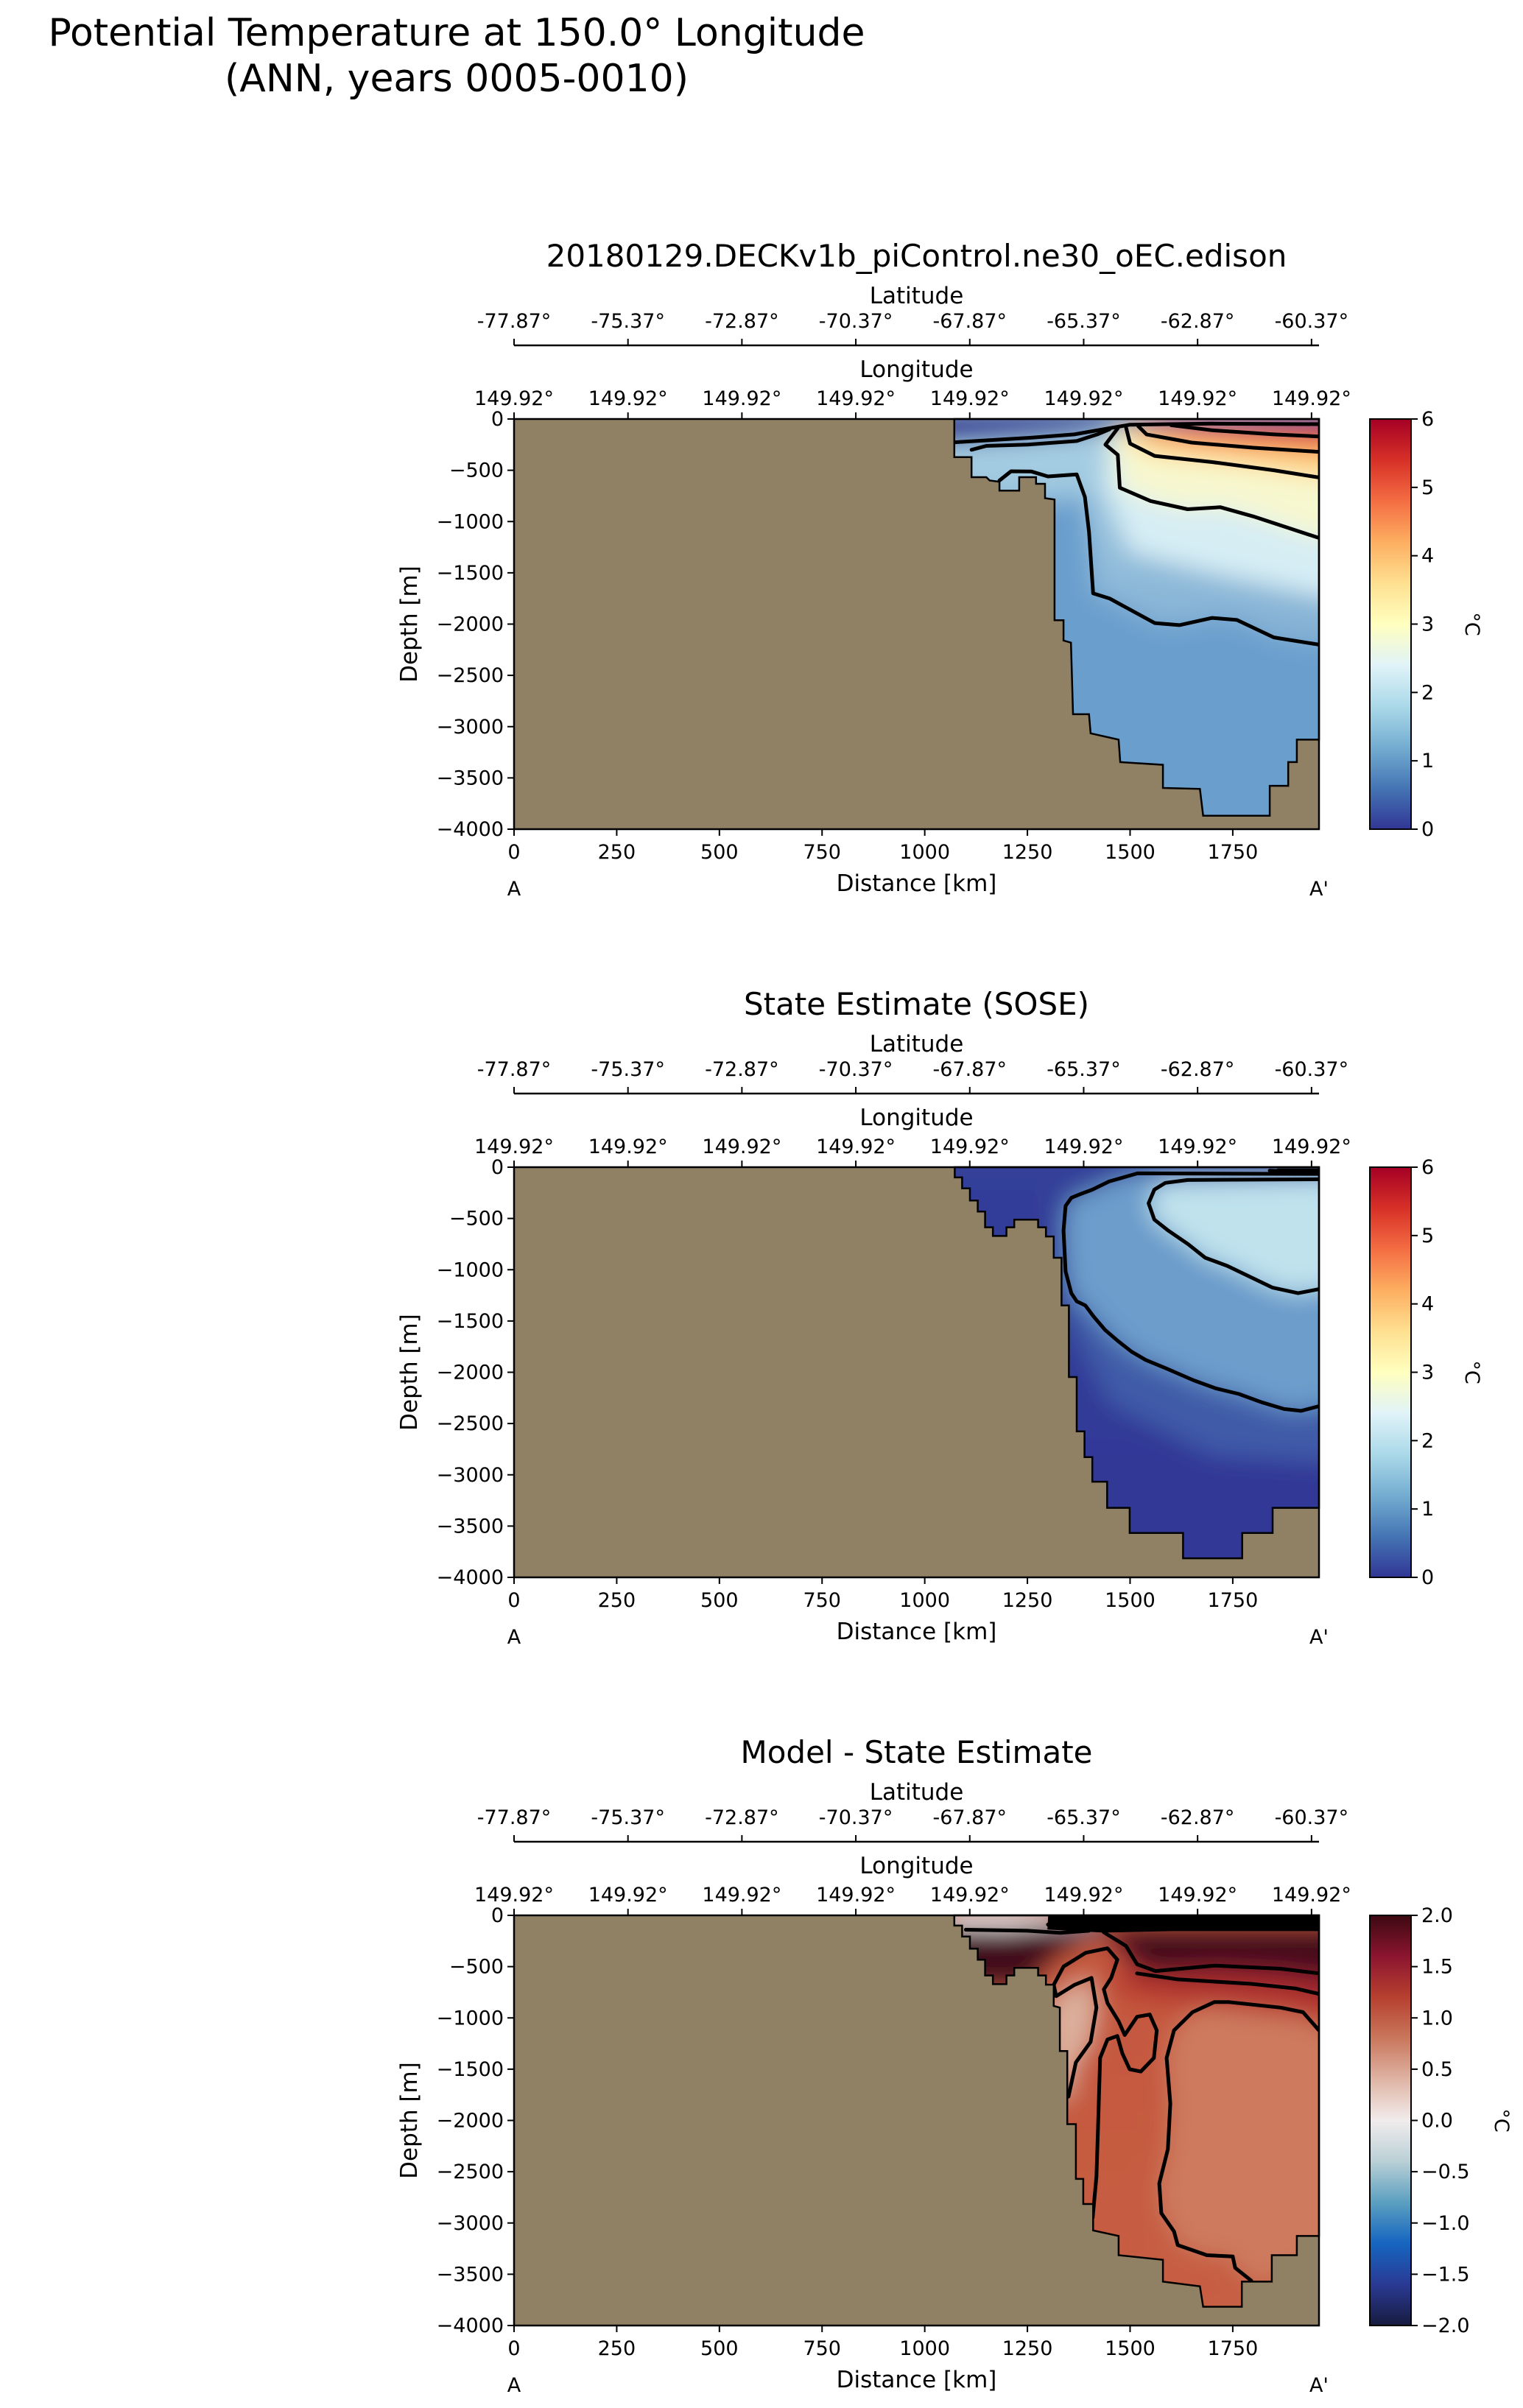 The height and width of the screenshot is (2408, 1523). Describe the element at coordinates (917, 1752) in the screenshot. I see `panel-title: Model - State Estimate` at that location.